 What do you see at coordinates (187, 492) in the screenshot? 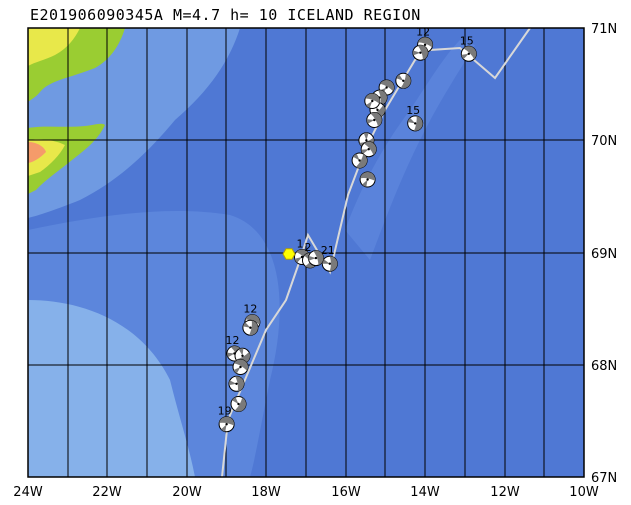
I see `lon-label: 20W` at bounding box center [187, 492].